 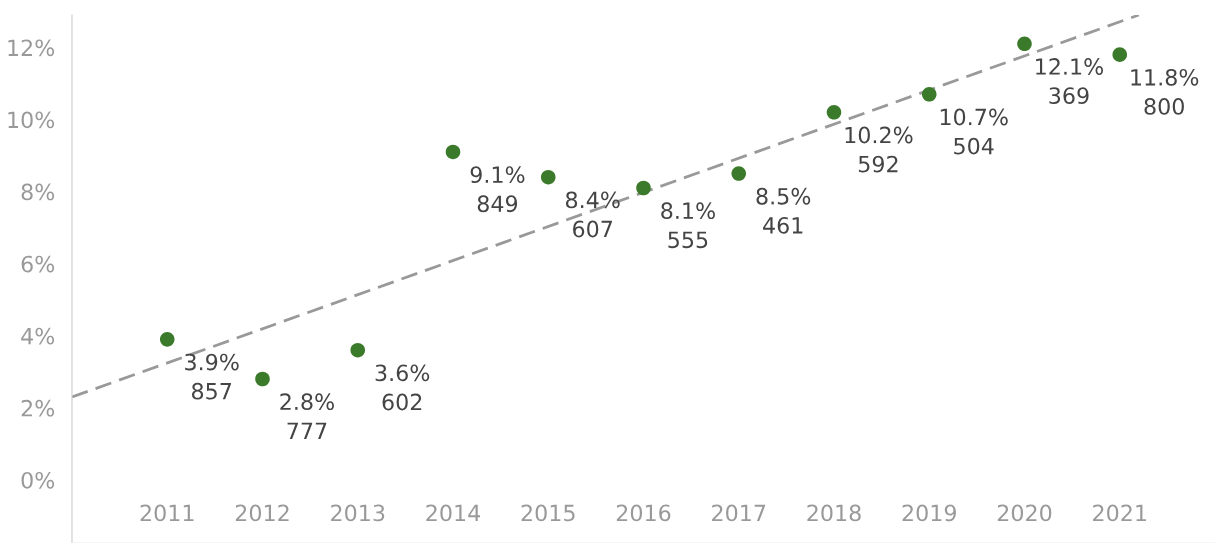 I want to click on x-tick-label: 2015, so click(x=548, y=513).